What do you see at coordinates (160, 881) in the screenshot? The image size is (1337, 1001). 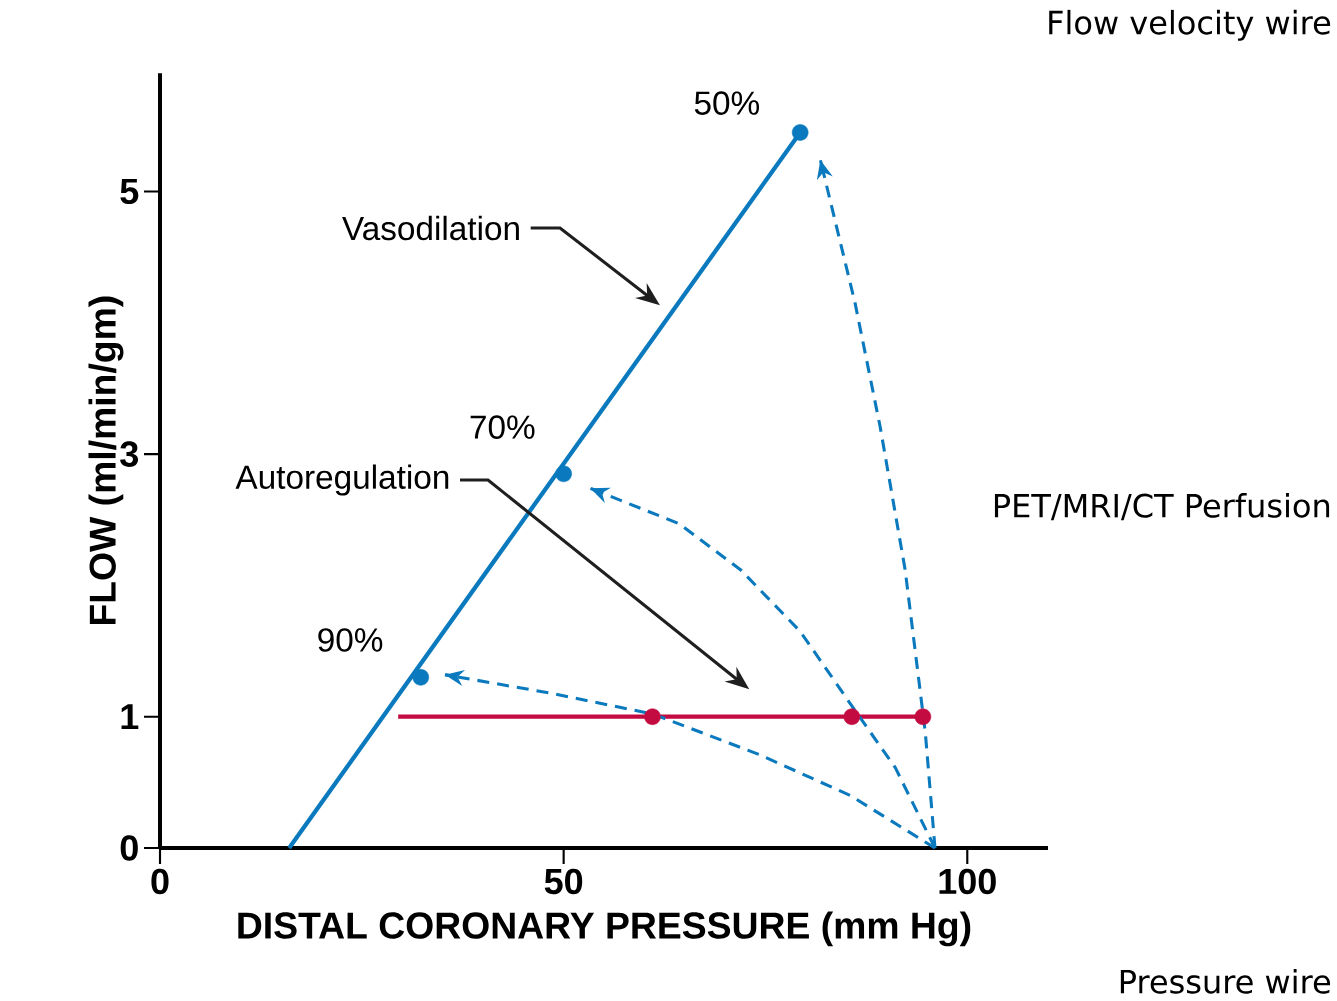 I see `x-tick-label: 0` at bounding box center [160, 881].